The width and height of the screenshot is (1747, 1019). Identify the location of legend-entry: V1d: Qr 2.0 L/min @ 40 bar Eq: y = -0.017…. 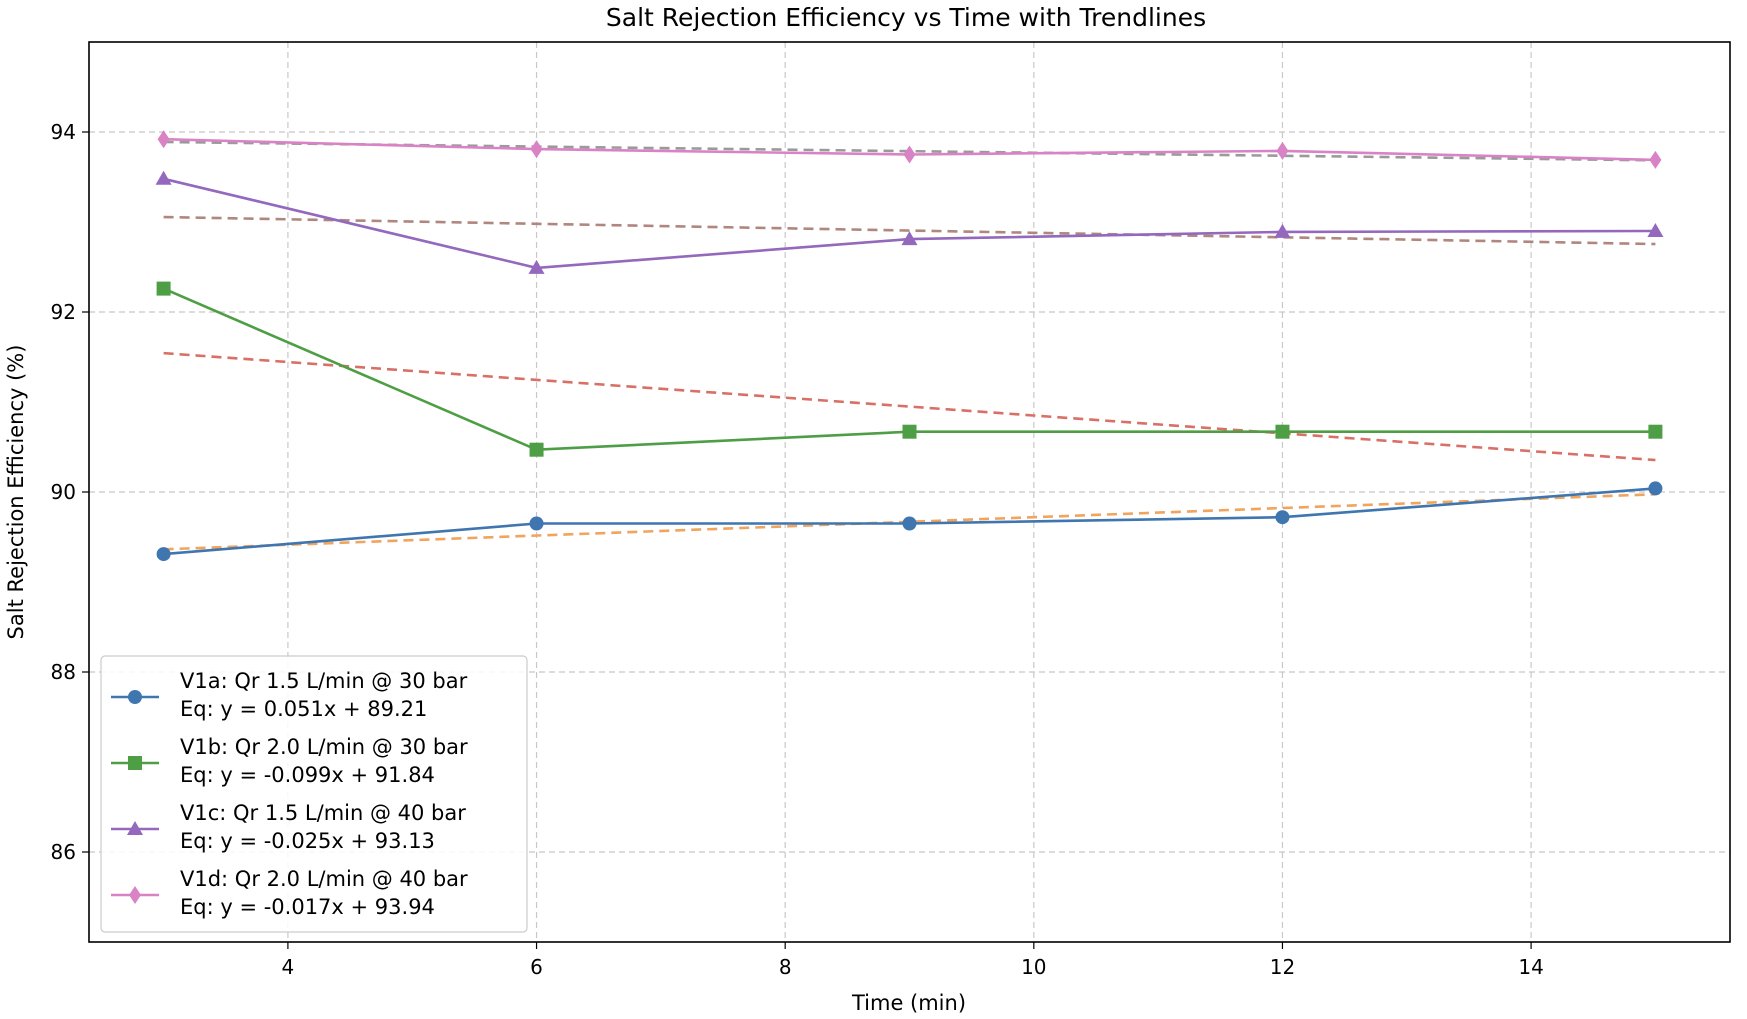
(289, 893).